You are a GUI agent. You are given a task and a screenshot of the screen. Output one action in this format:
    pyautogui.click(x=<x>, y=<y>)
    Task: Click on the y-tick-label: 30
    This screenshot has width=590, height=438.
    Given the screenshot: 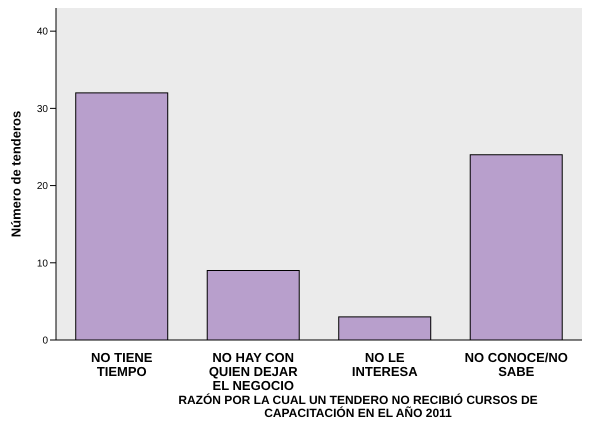 What is the action you would take?
    pyautogui.click(x=42, y=109)
    